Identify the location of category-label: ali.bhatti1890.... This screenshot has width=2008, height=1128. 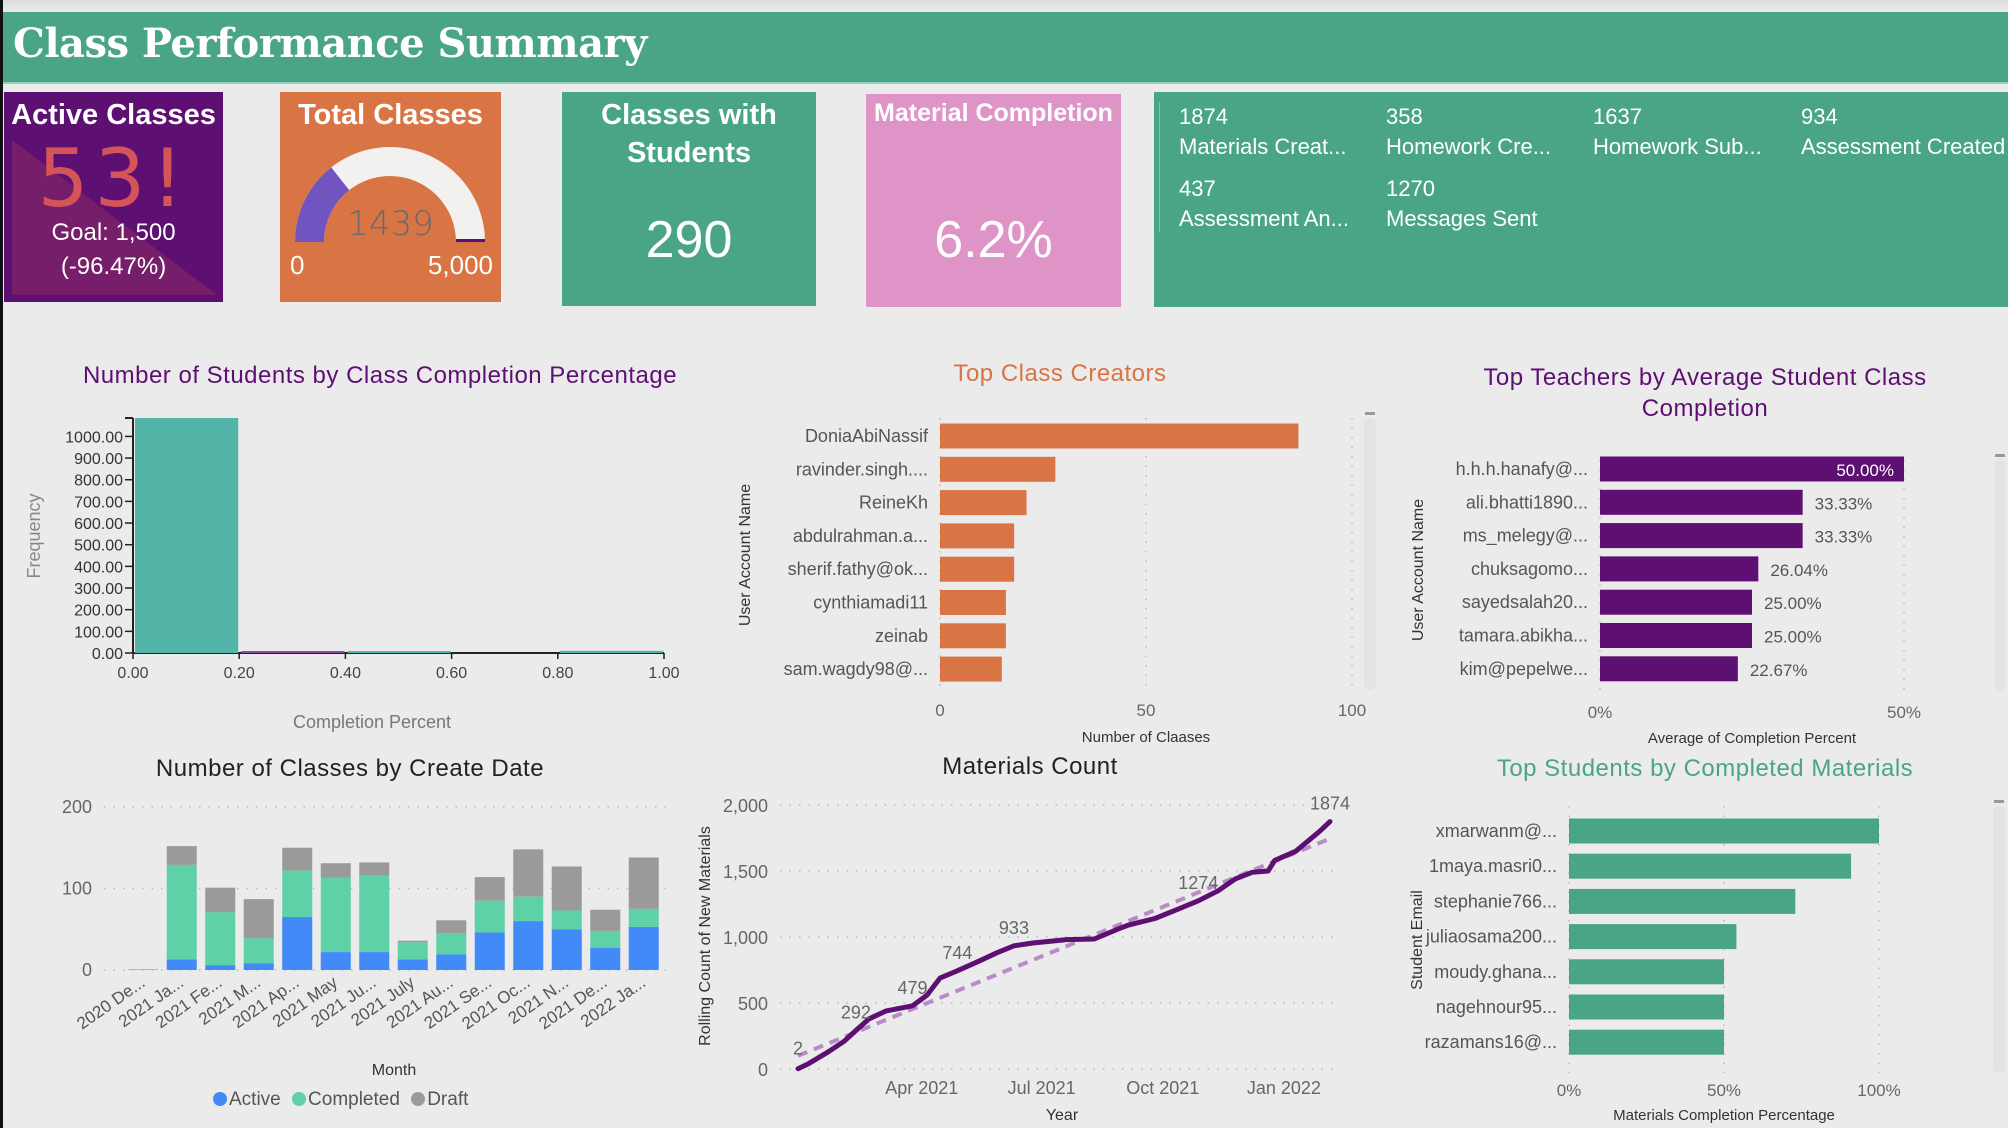
(1527, 502).